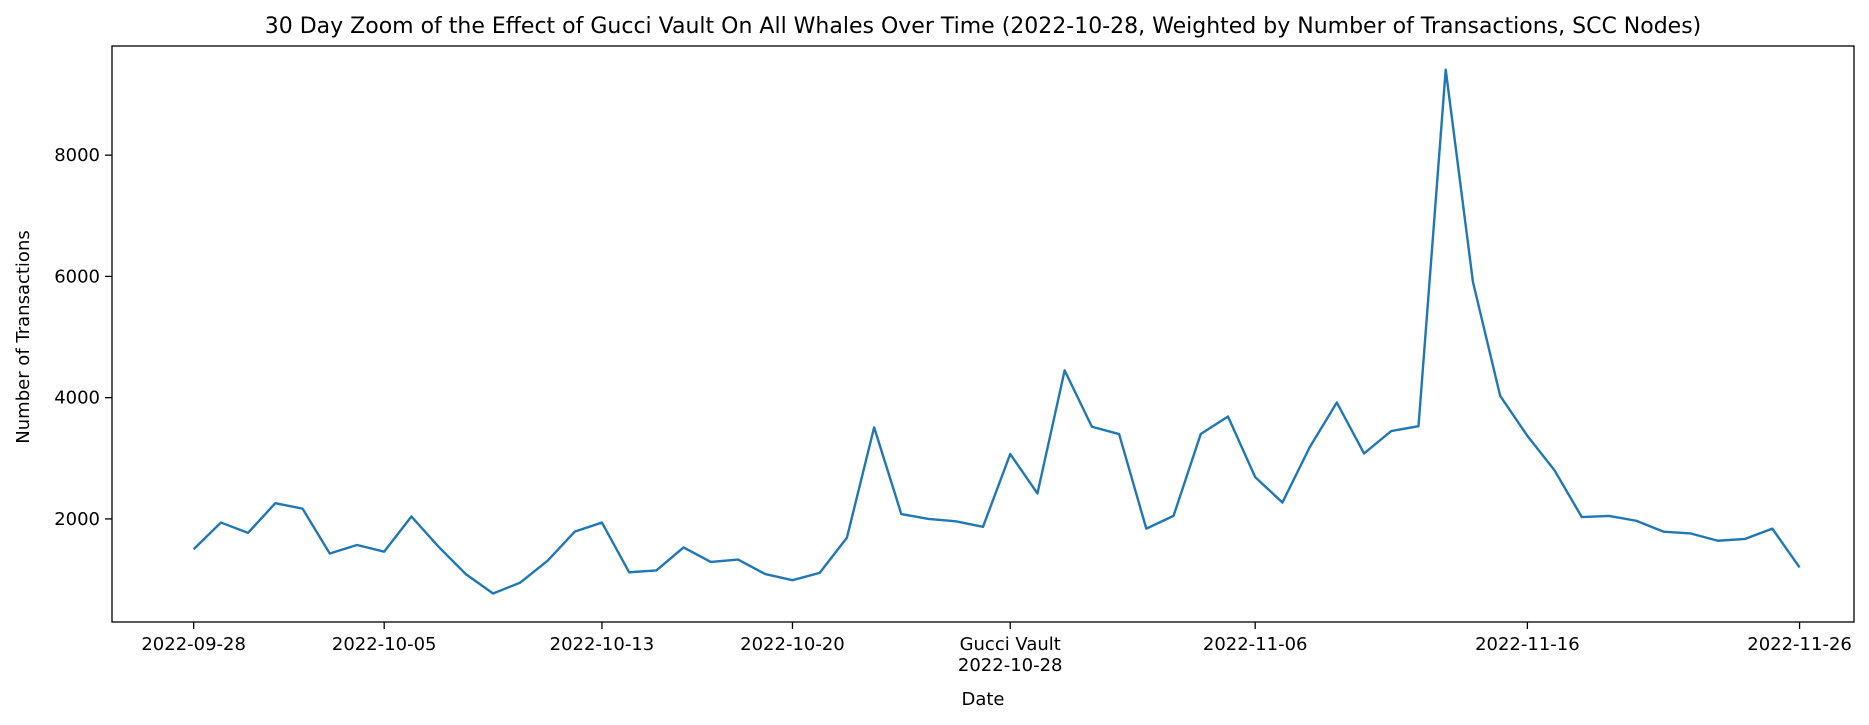 The width and height of the screenshot is (1869, 725). What do you see at coordinates (1010, 644) in the screenshot?
I see `x-tick-annotation: Gucci Vault` at bounding box center [1010, 644].